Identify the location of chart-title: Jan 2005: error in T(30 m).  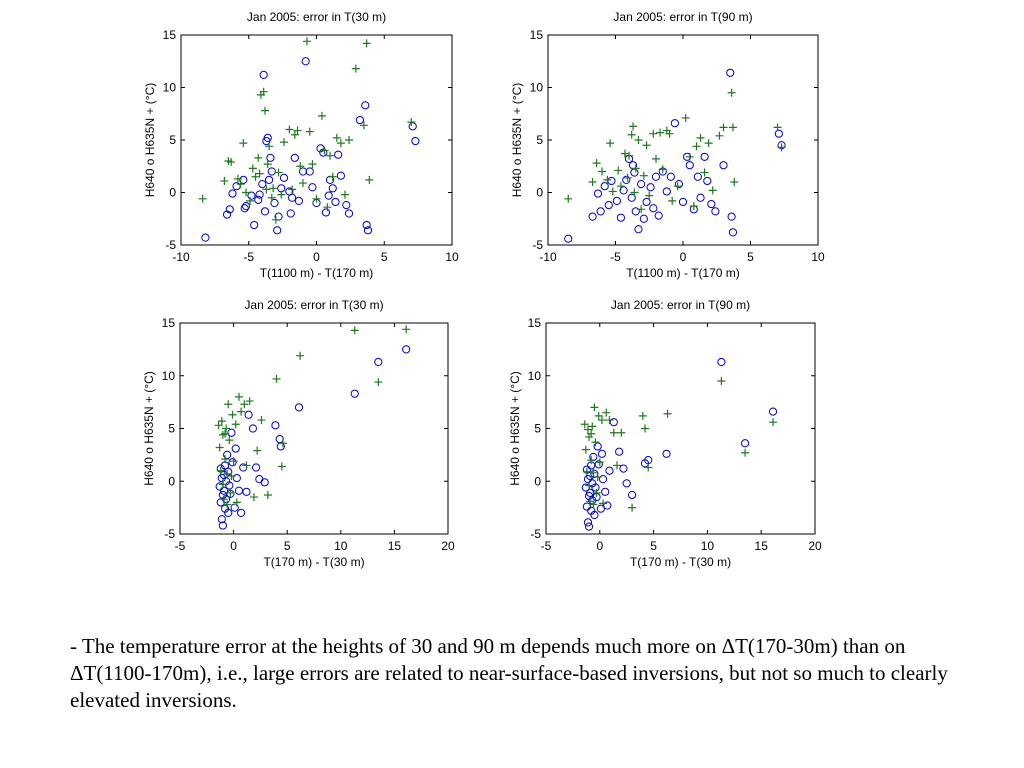
(313, 305).